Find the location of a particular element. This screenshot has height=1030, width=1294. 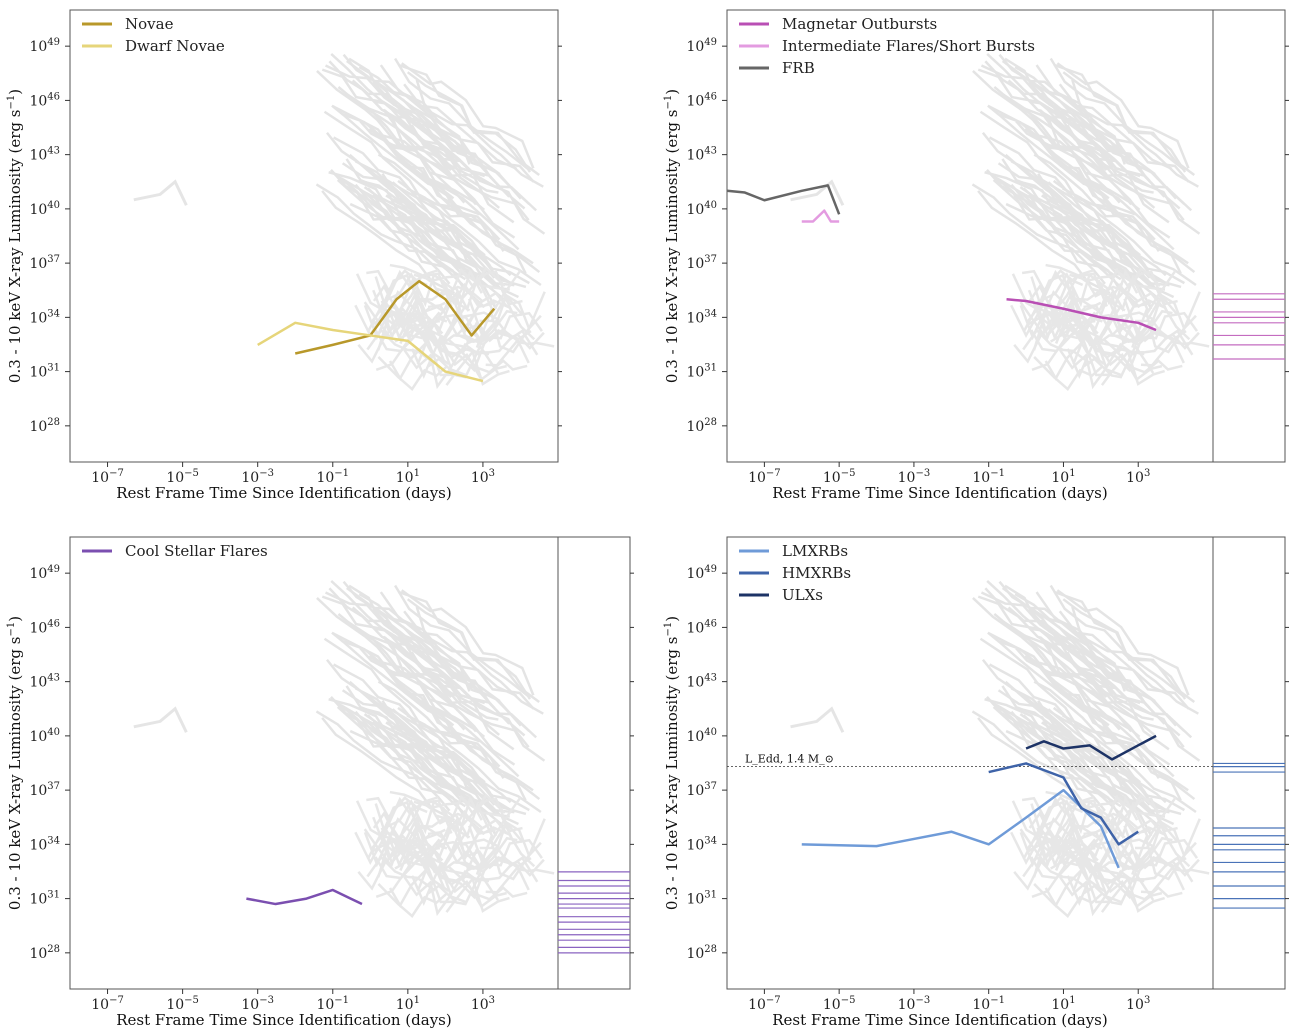

series-line-novae is located at coordinates (395, 317).